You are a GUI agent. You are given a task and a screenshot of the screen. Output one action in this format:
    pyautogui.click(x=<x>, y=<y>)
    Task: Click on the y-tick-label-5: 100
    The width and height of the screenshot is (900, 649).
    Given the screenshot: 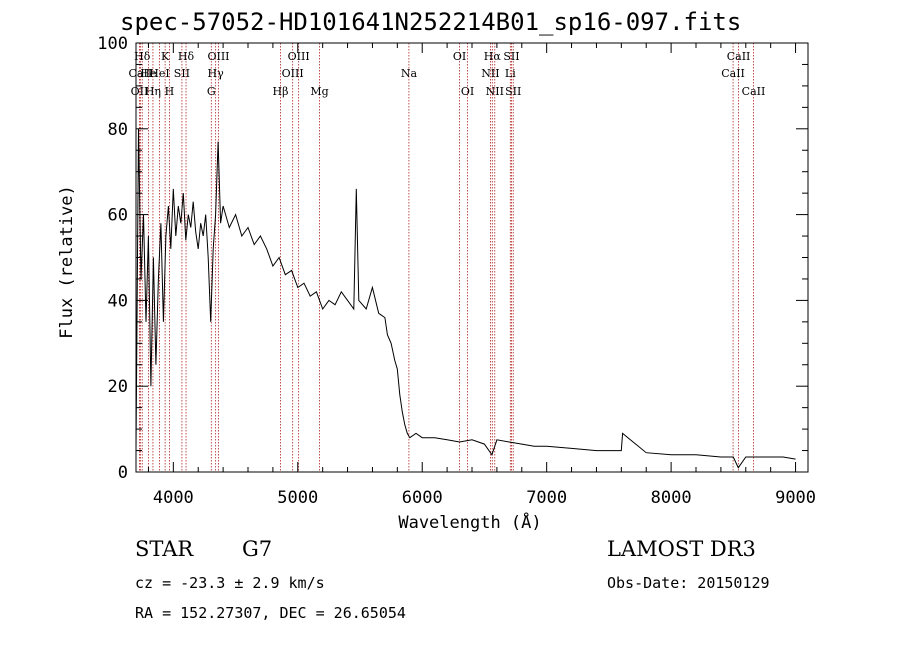 What is the action you would take?
    pyautogui.click(x=112, y=44)
    